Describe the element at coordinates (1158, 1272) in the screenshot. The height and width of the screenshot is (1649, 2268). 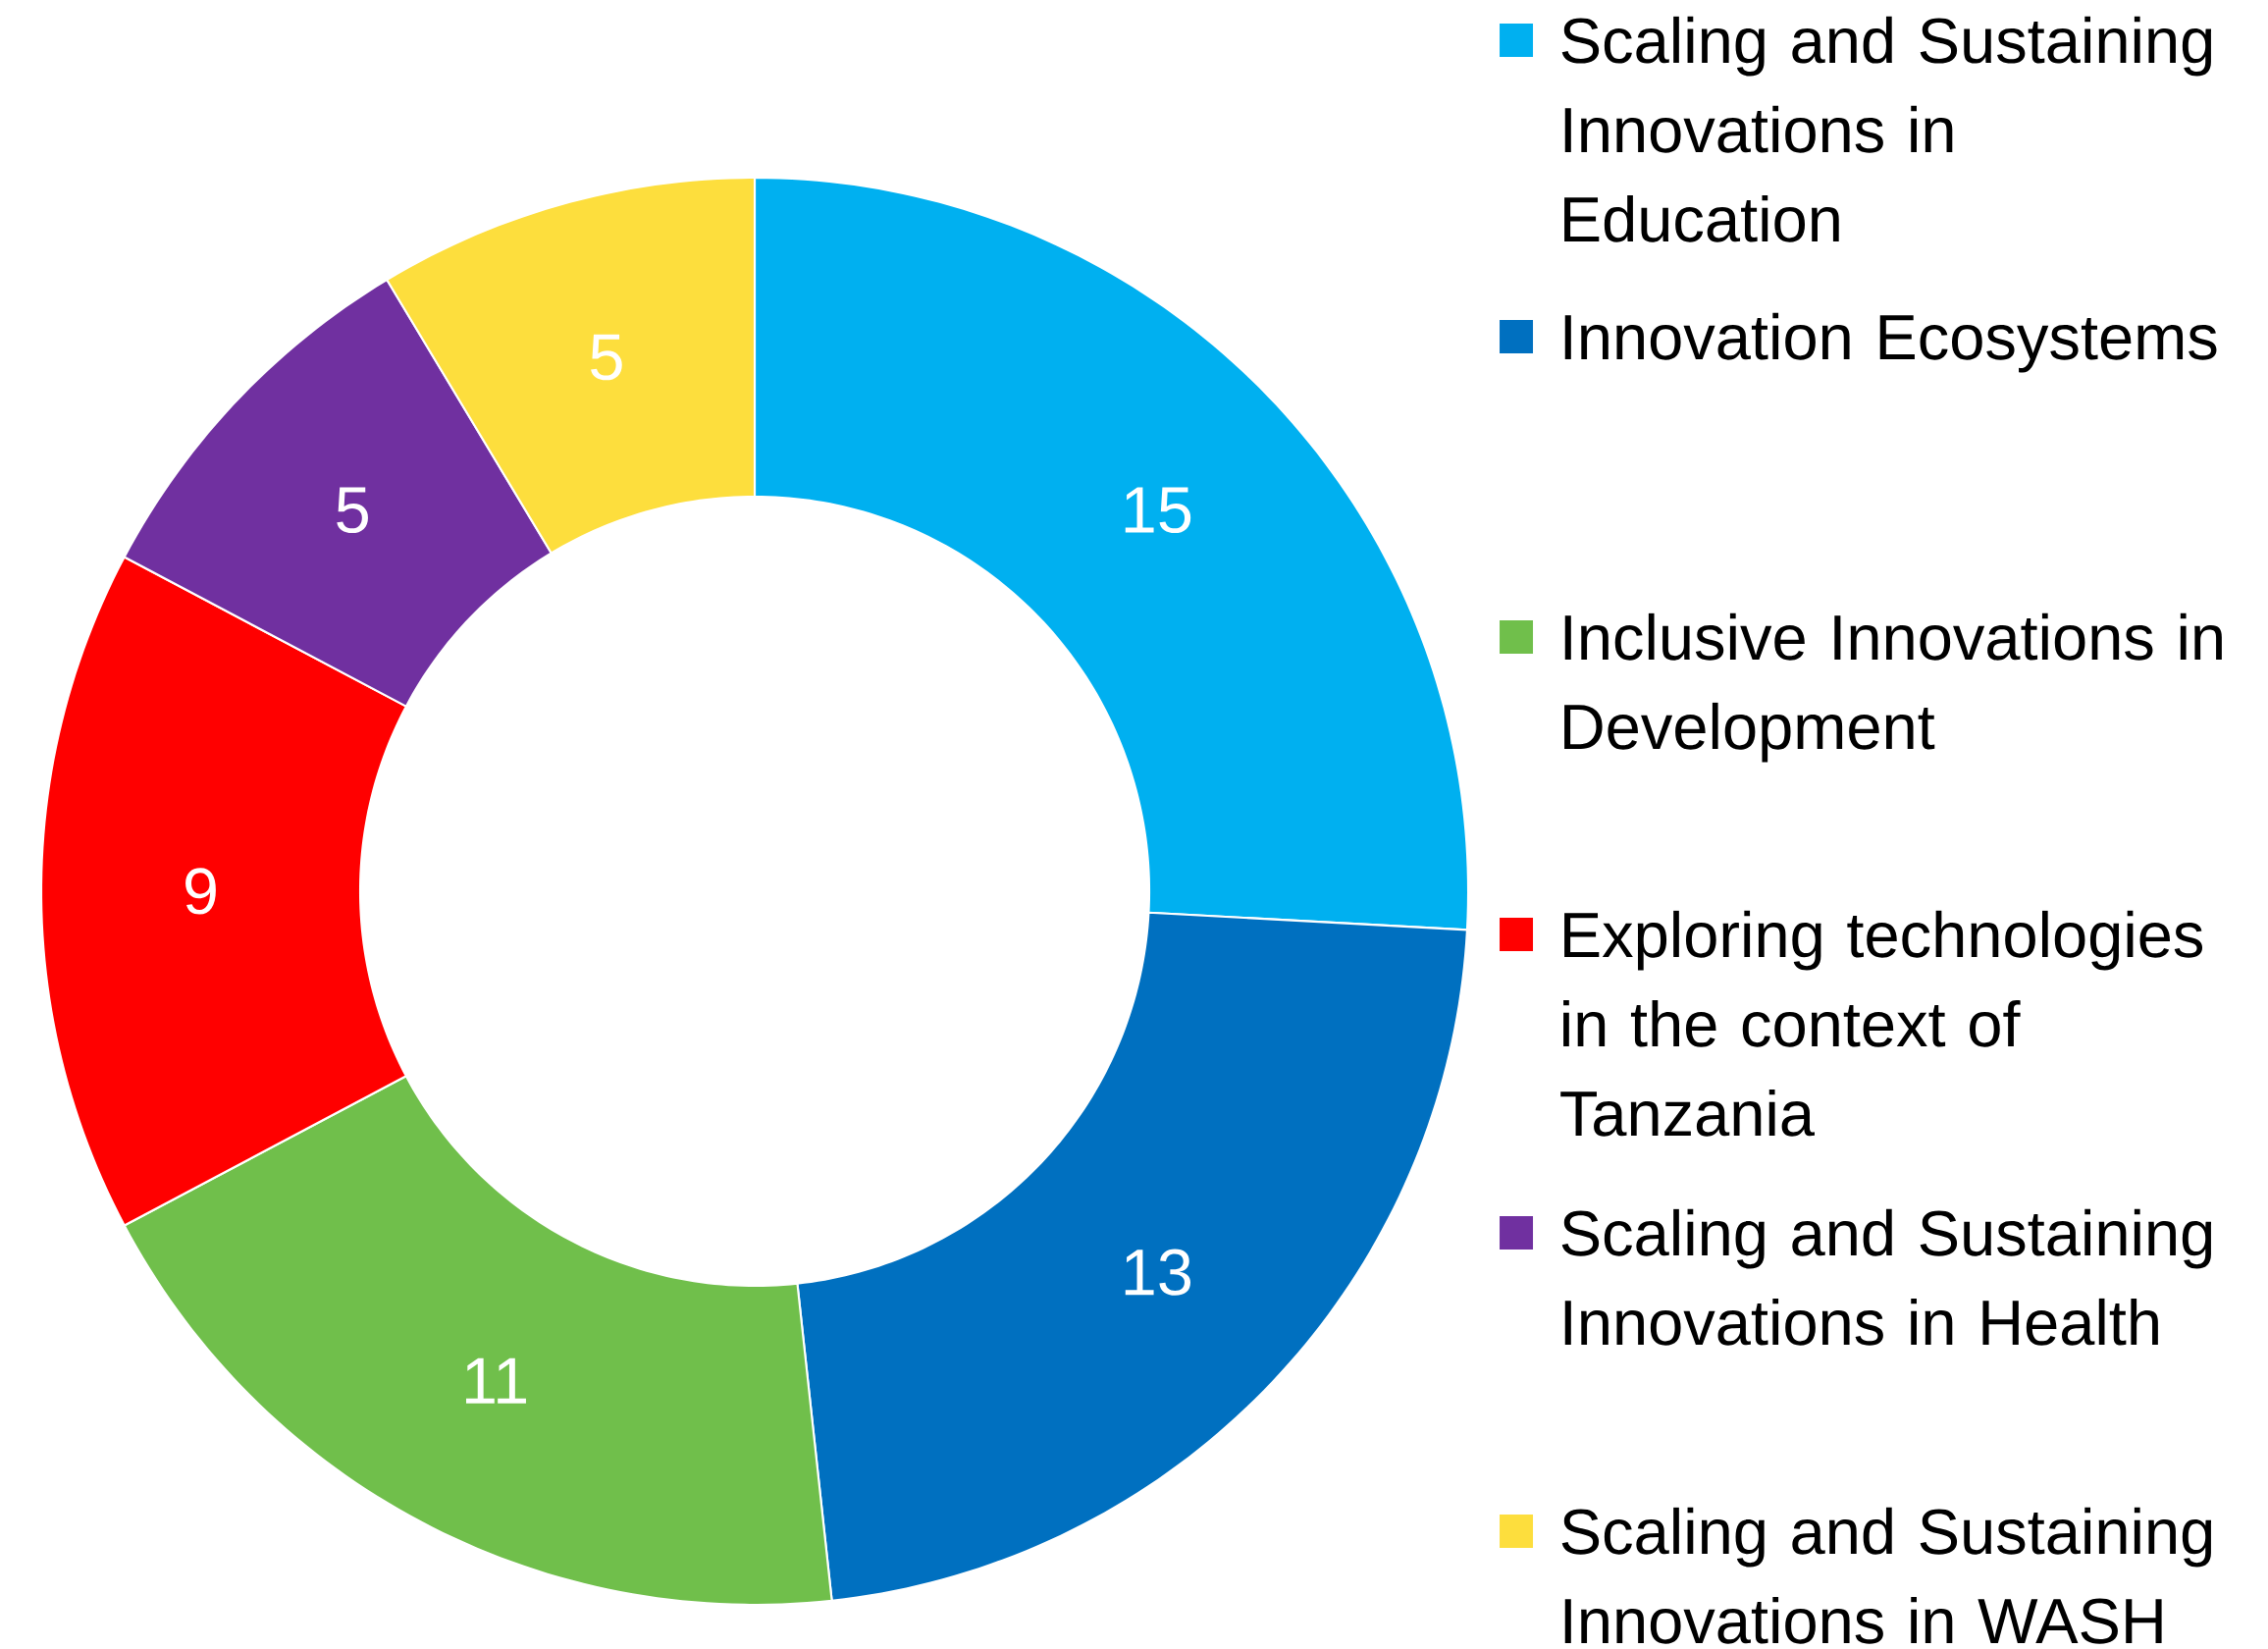
I see `data-label: 13` at that location.